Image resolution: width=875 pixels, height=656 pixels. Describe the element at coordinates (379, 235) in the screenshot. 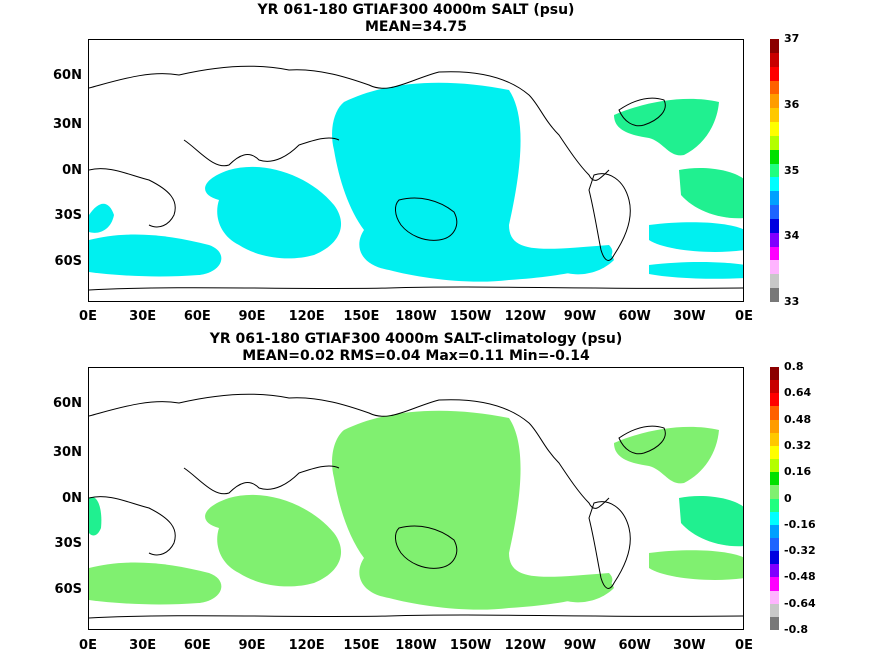

I see `tasman-field` at that location.